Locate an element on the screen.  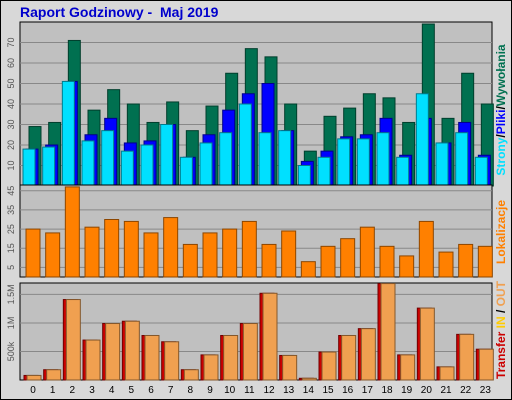
y-tick-label: 10 is located at coordinates (11, 165).